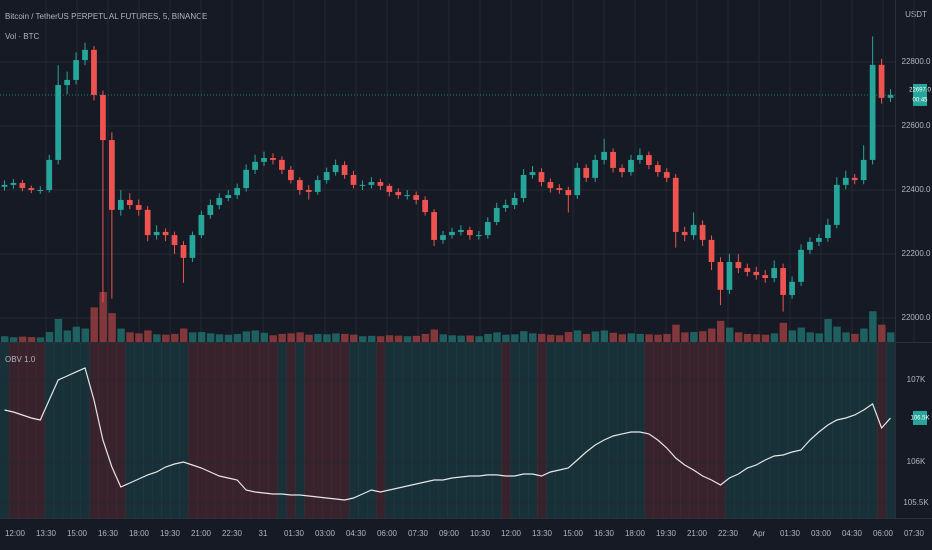 Image resolution: width=932 pixels, height=550 pixels. Describe the element at coordinates (449, 533) in the screenshot. I see `x-tick-label: 09:00` at that location.